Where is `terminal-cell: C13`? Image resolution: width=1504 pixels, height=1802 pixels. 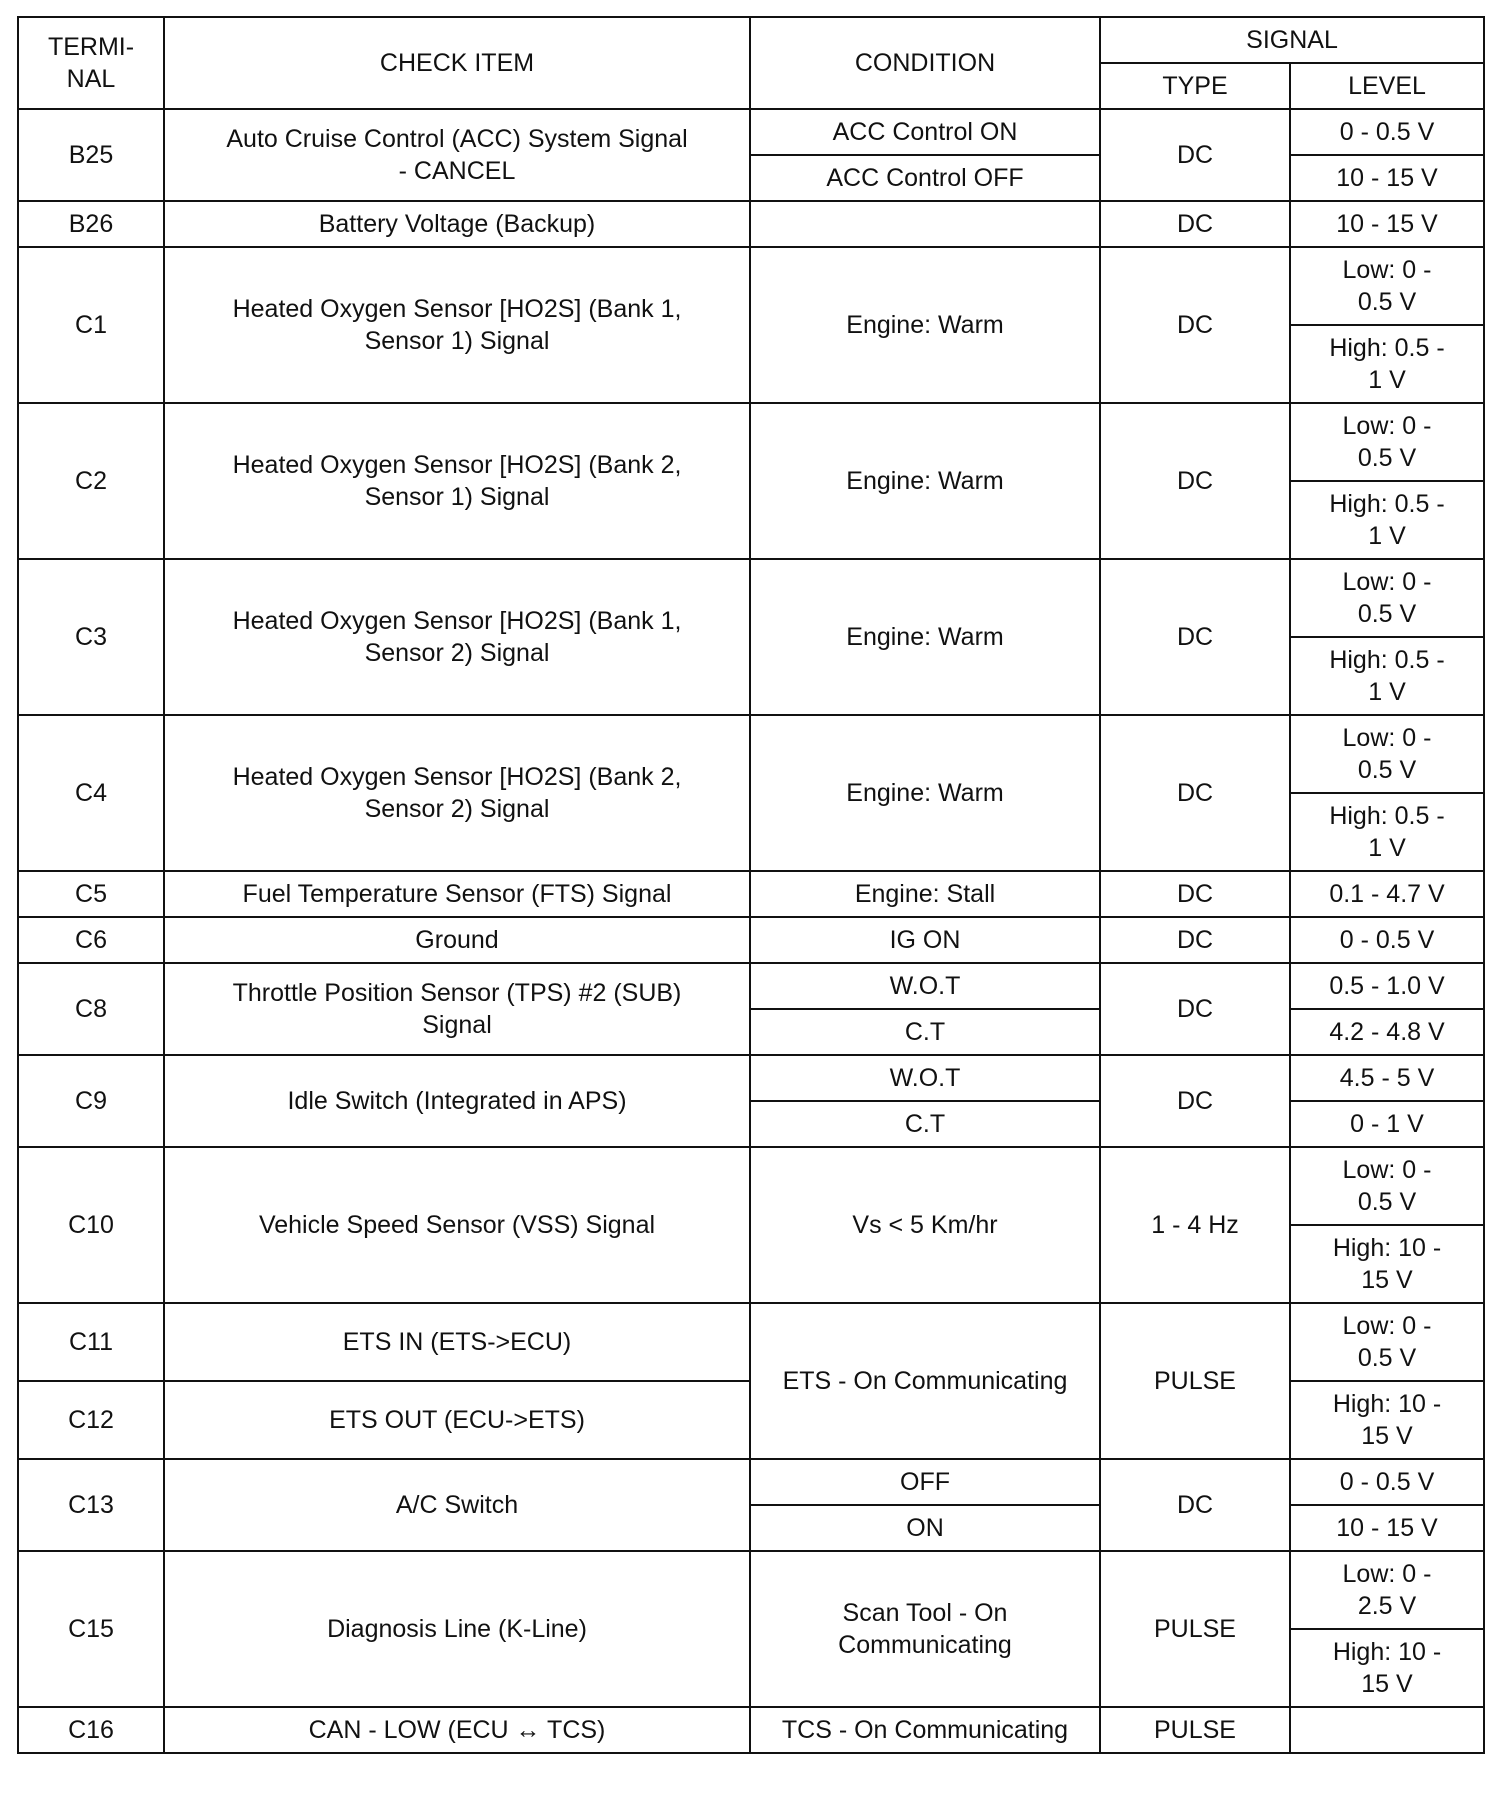
terminal-cell: C13 is located at coordinates (91, 1505).